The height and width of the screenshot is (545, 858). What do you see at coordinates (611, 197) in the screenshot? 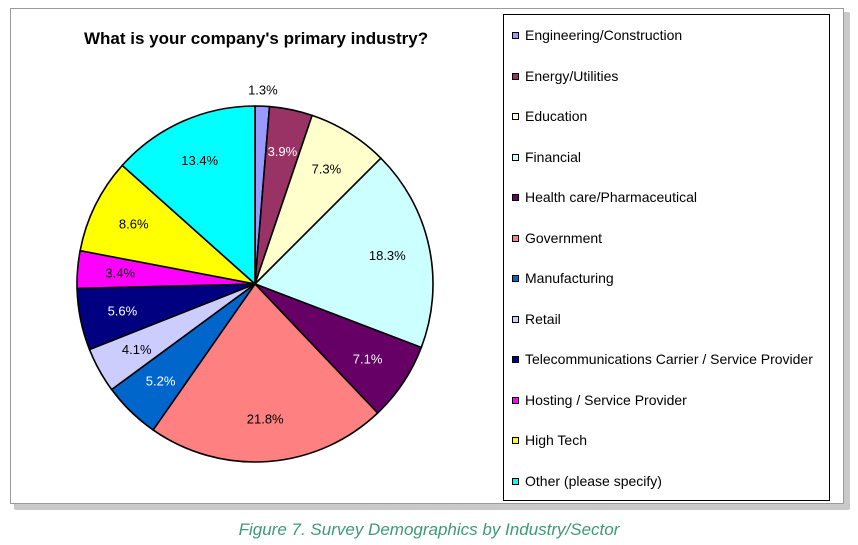
I see `legend-label: Health care/Pharmaceutical` at bounding box center [611, 197].